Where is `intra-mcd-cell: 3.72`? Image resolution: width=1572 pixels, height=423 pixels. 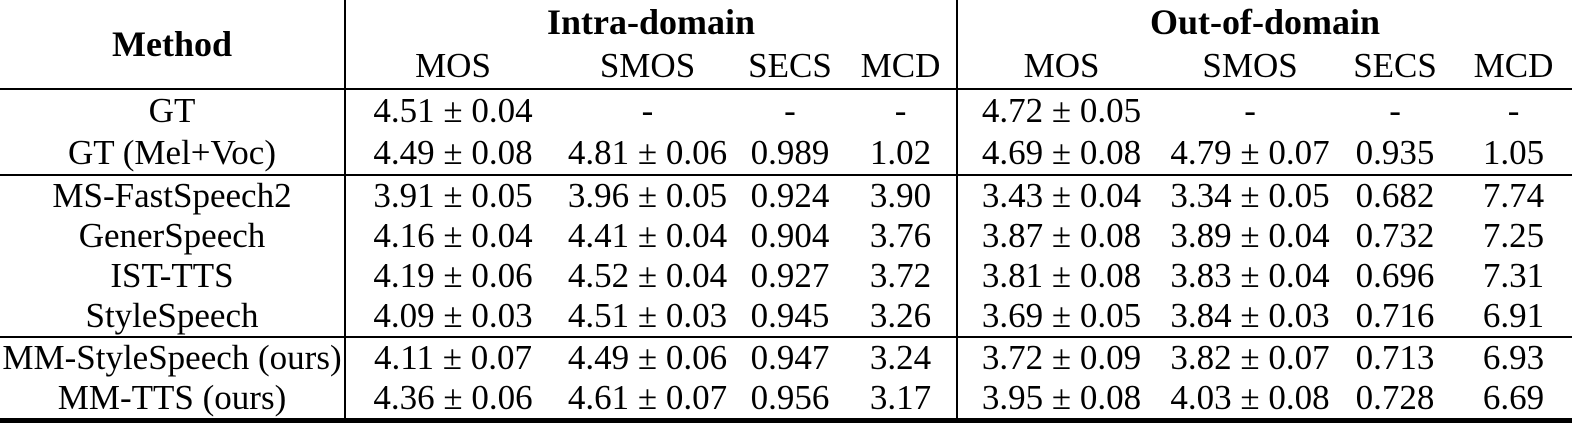 intra-mcd-cell: 3.72 is located at coordinates (900, 275).